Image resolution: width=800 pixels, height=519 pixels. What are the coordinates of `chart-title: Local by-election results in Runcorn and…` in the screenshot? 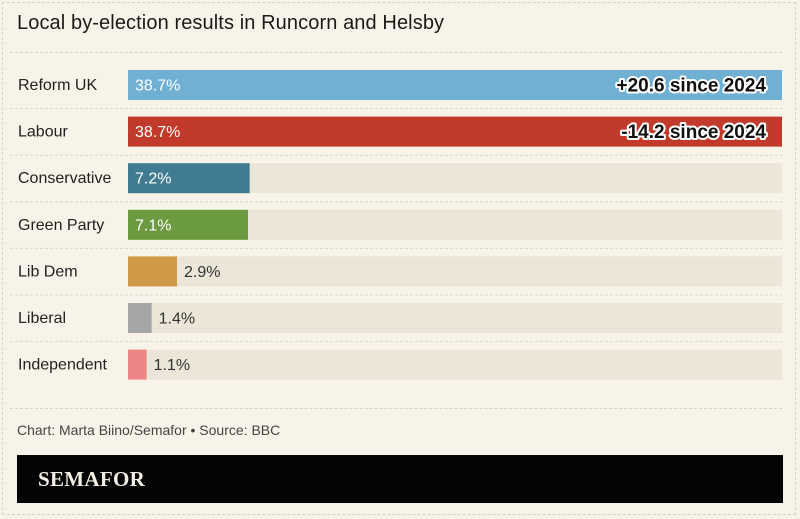 It's located at (231, 23).